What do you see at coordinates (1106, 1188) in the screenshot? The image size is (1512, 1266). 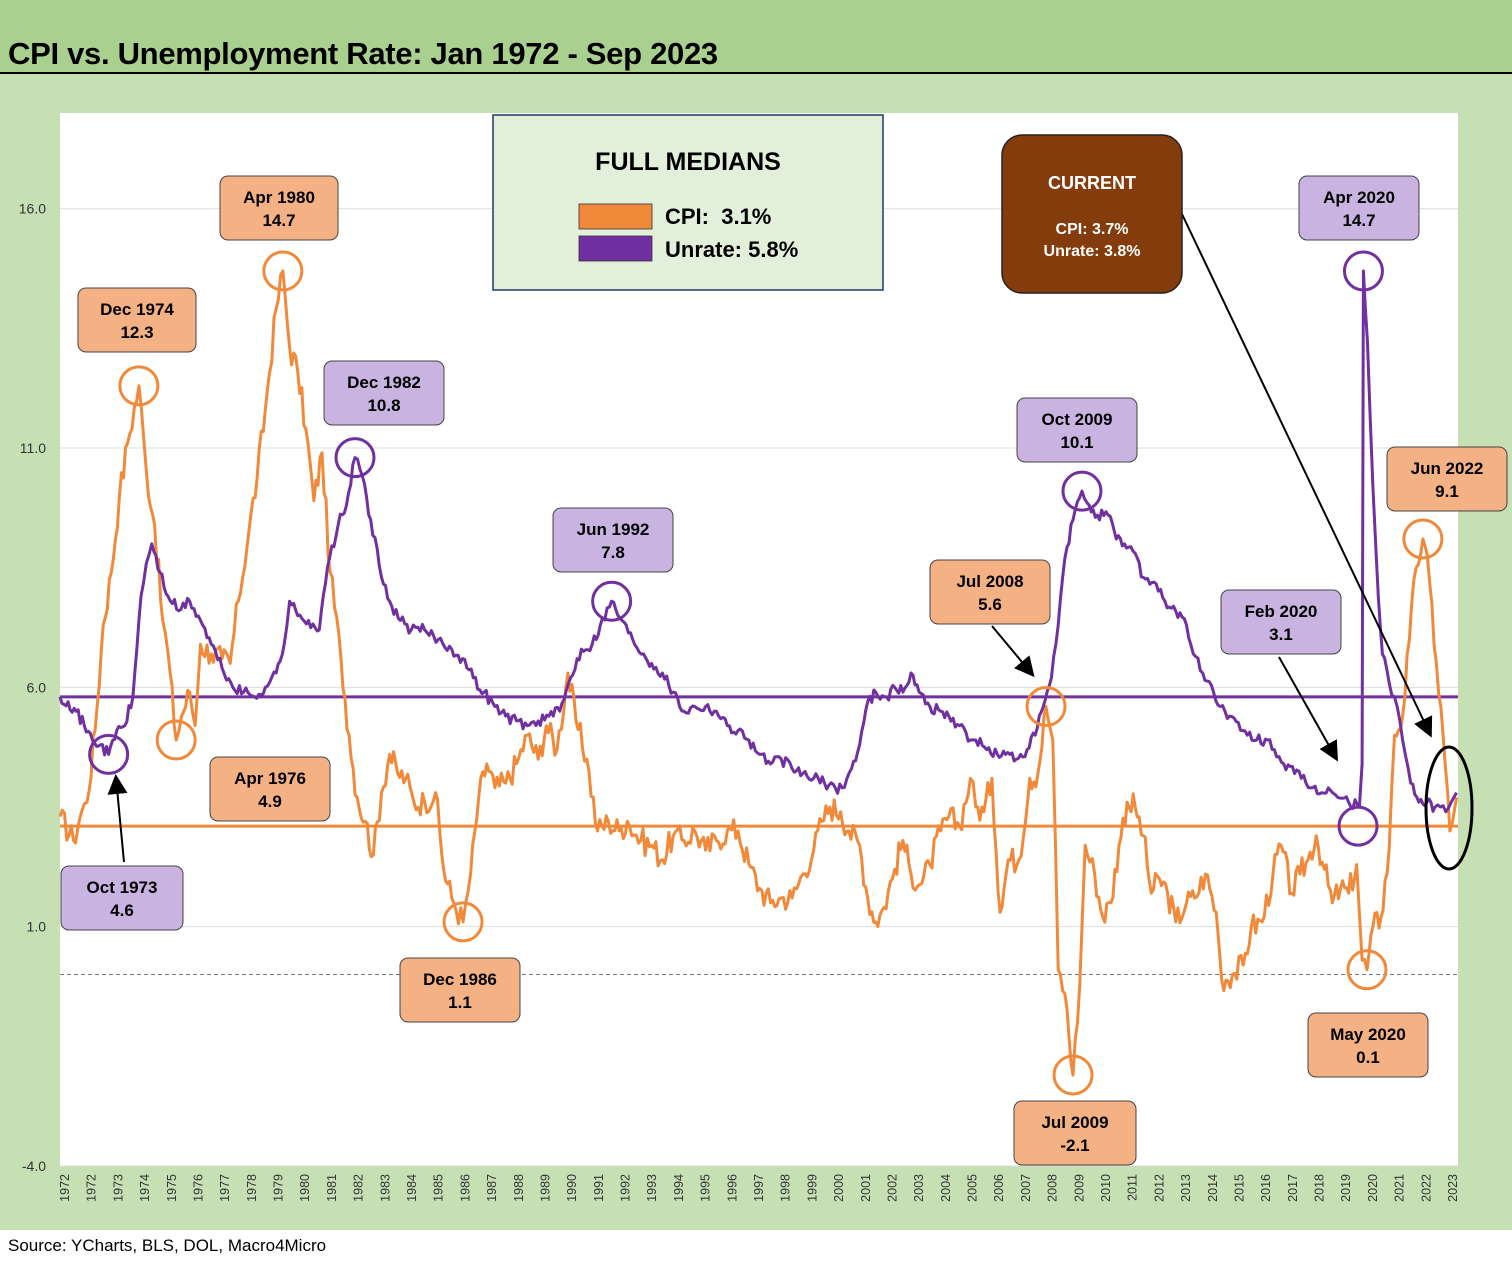 I see `x-tick-label: 2010` at bounding box center [1106, 1188].